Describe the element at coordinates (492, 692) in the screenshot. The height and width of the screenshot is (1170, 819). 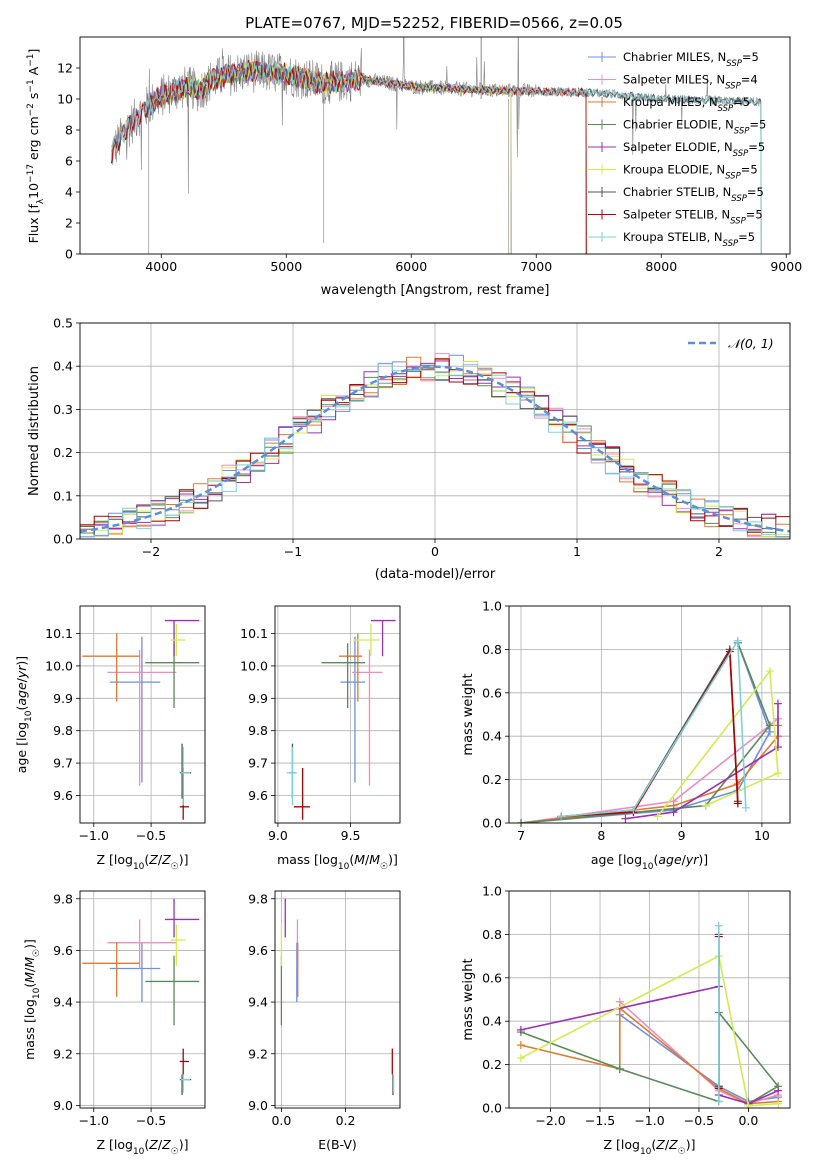
I see `y-tick-label: 0.6` at that location.